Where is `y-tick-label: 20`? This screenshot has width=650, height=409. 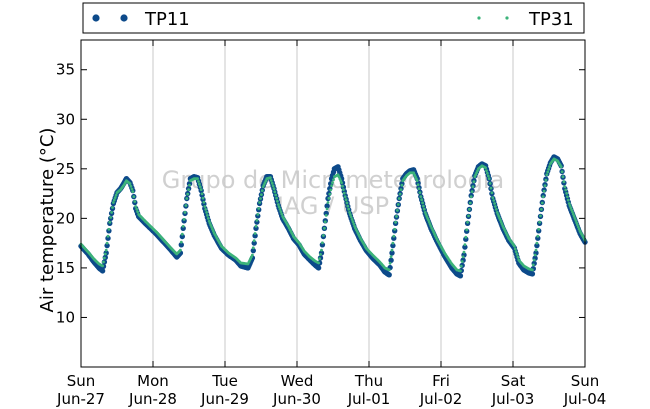
y-tick-label: 20 is located at coordinates (65, 218).